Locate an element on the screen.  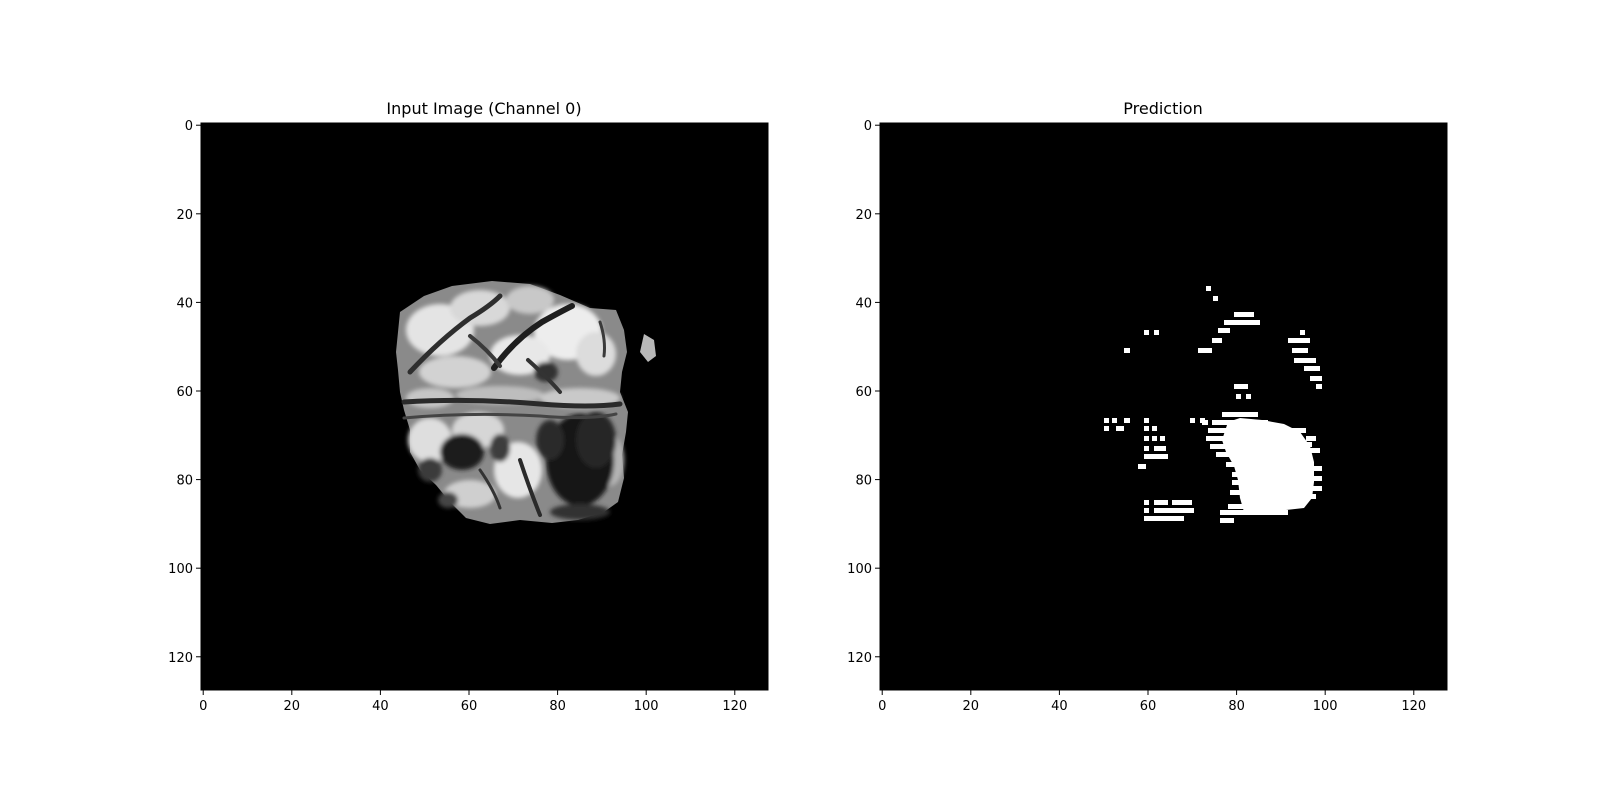
mri-slice-image is located at coordinates (526, 402).